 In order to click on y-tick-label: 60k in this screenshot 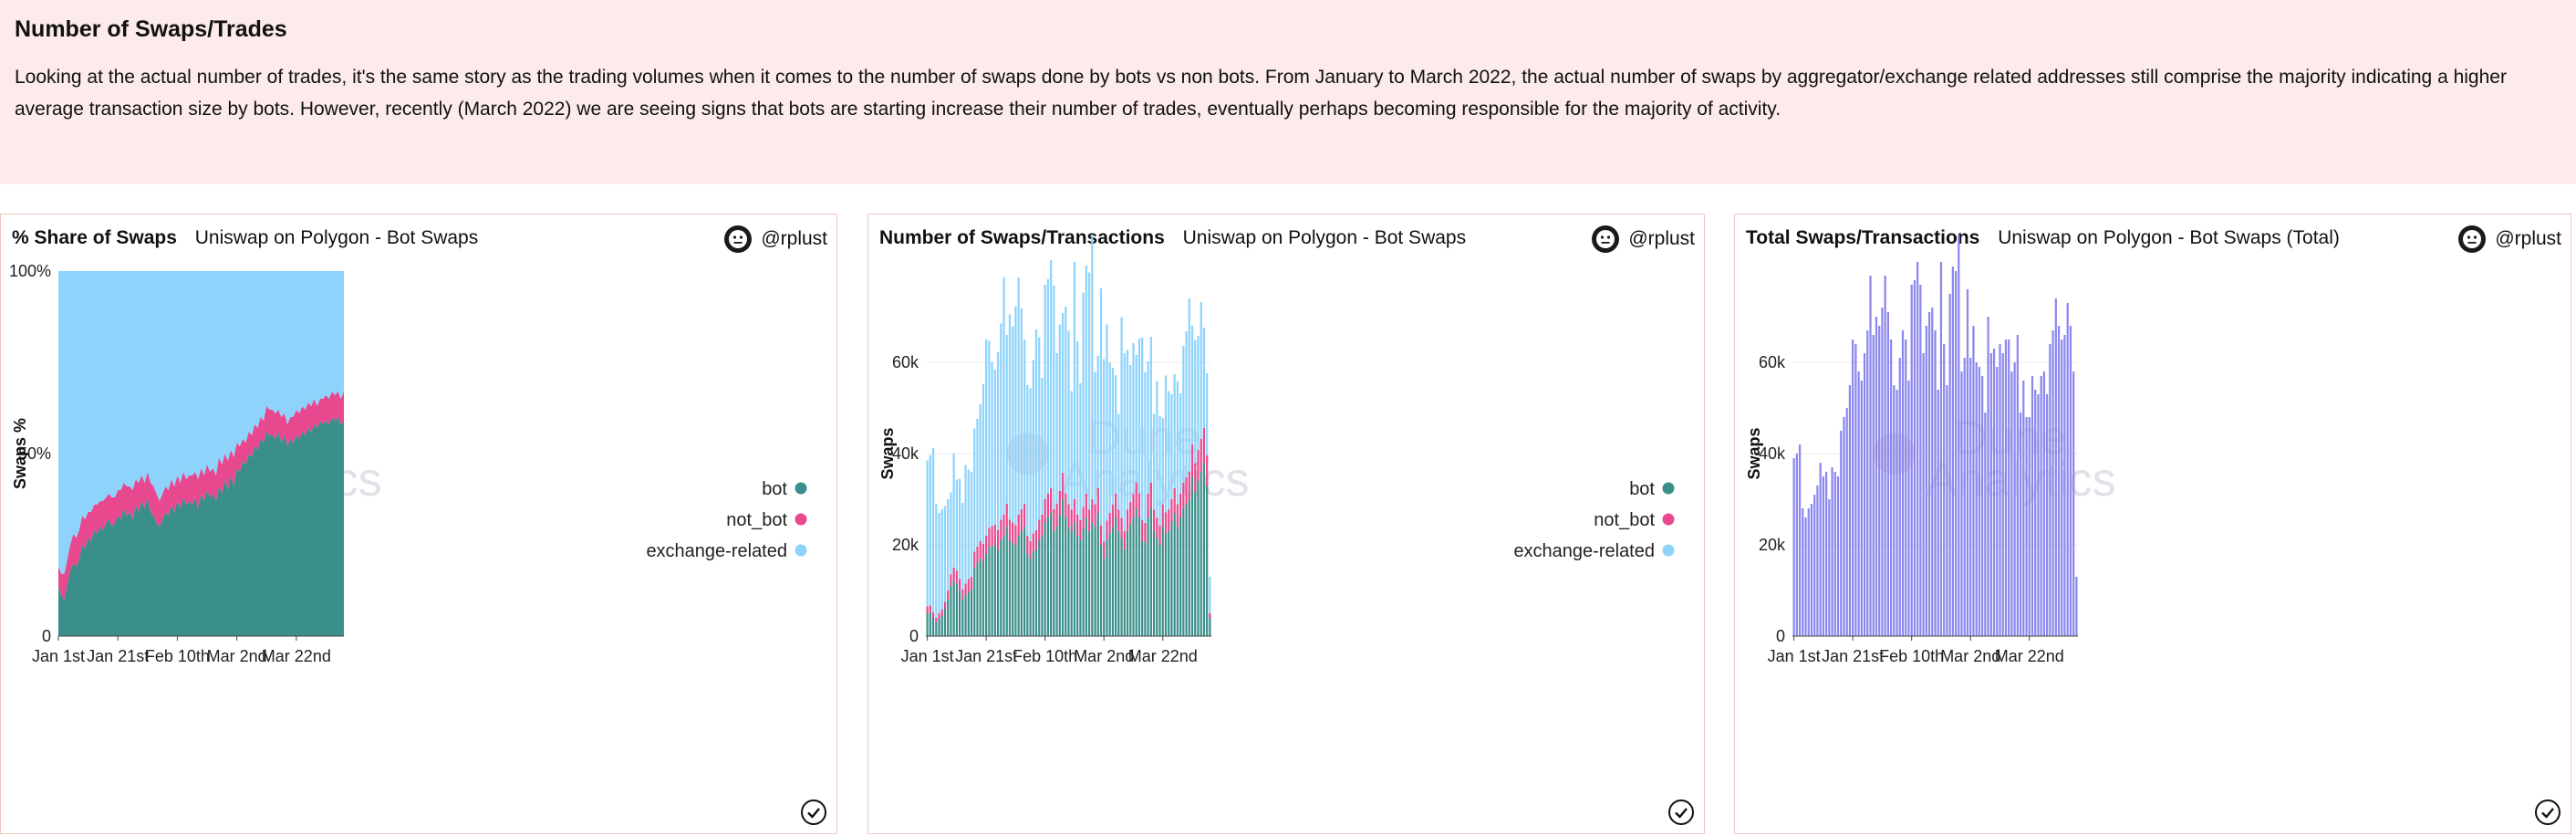, I will do `click(905, 362)`.